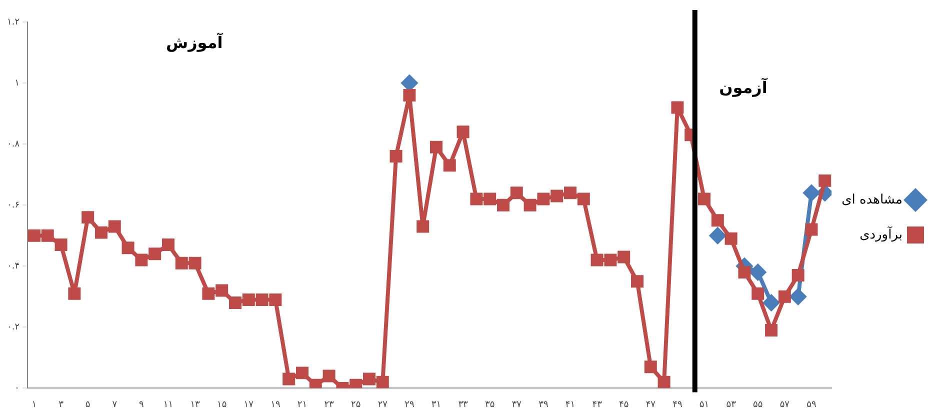 This screenshot has width=944, height=413. What do you see at coordinates (356, 405) in the screenshot?
I see `x-tick-label: ۲۵` at bounding box center [356, 405].